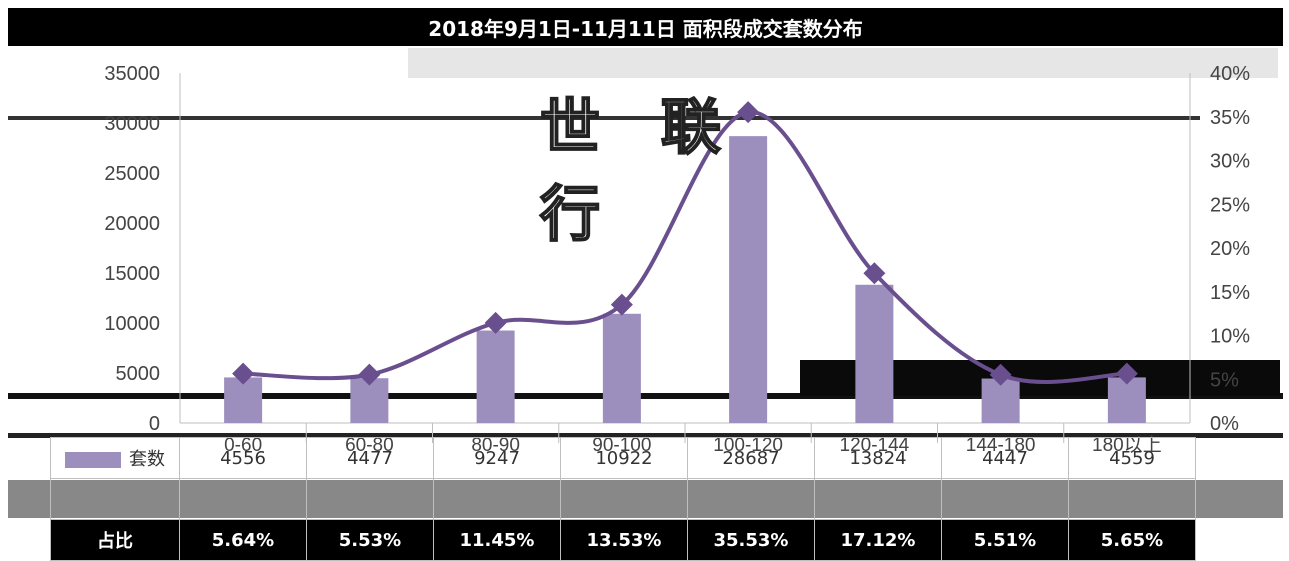  What do you see at coordinates (1230, 337) in the screenshot?
I see `y2-tick-label: 10%` at bounding box center [1230, 337].